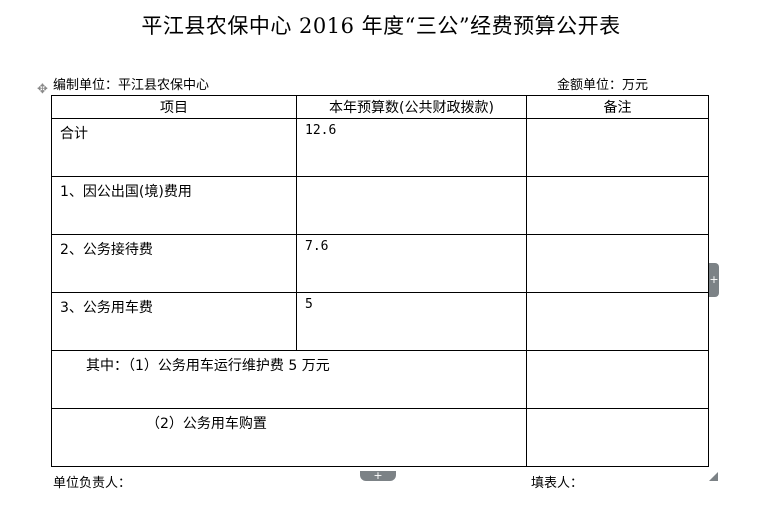 The width and height of the screenshot is (762, 522). What do you see at coordinates (411, 107) in the screenshot?
I see `header-amount: 本年预算数(公共财政拨款)` at bounding box center [411, 107].